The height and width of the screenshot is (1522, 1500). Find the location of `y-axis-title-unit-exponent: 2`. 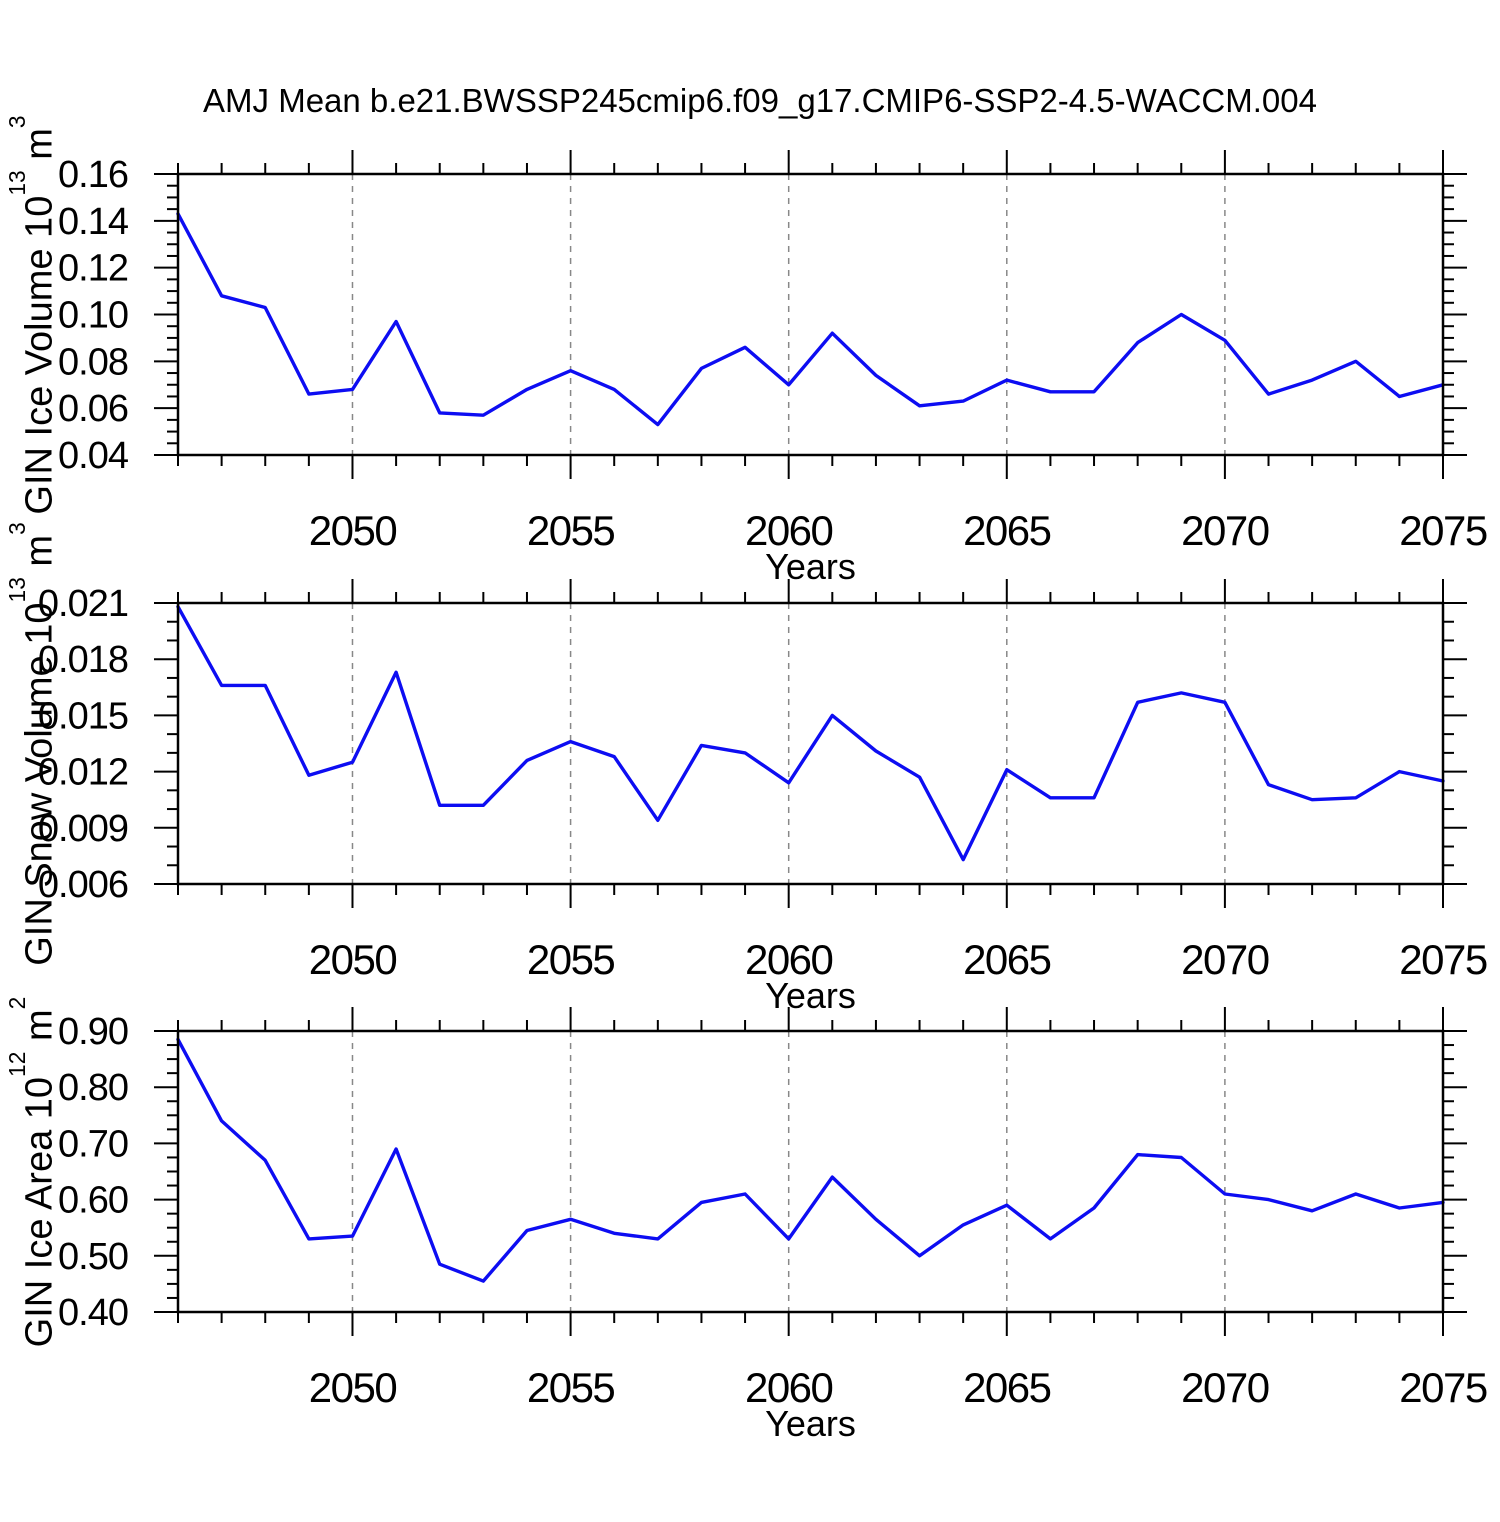

y-axis-title-unit-exponent: 2 is located at coordinates (17, 1002).